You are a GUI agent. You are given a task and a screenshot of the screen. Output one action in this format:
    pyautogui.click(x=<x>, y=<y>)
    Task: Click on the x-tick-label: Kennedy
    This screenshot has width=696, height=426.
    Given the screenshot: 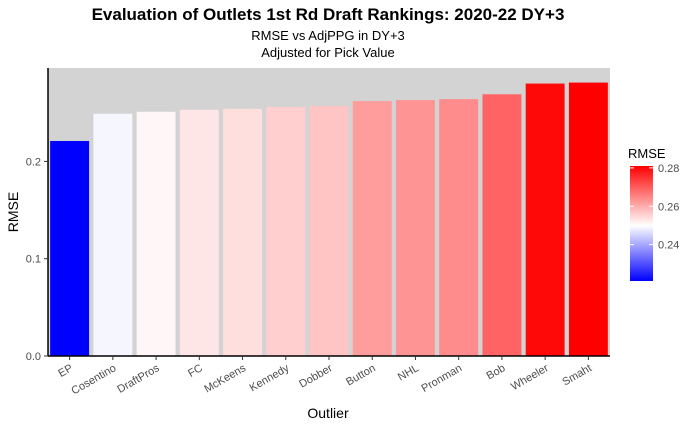 What is the action you would take?
    pyautogui.click(x=270, y=378)
    